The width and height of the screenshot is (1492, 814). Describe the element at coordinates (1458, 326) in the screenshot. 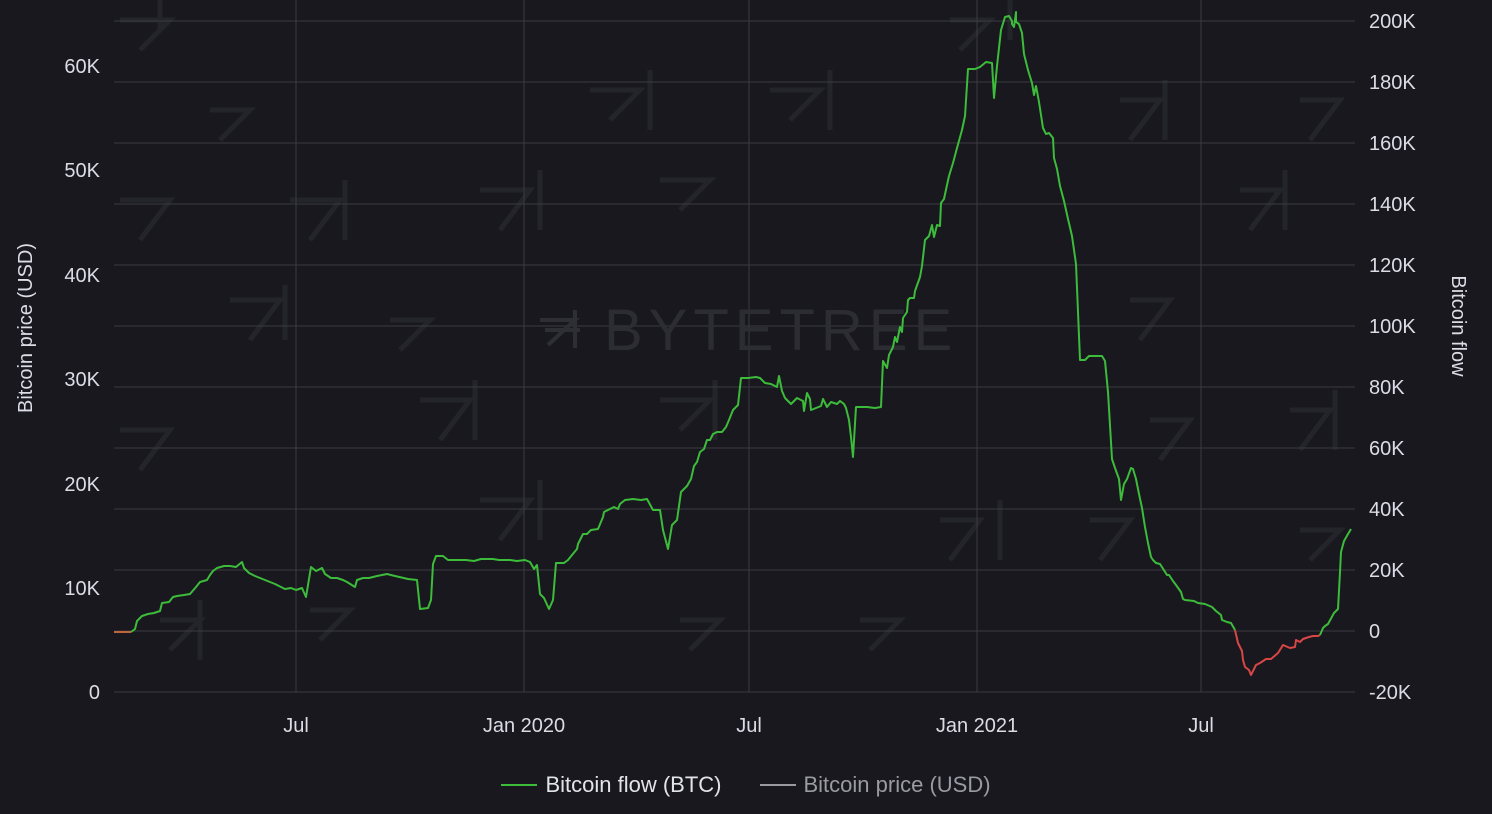

I see `right-axis-title: Bitcoin flow` at that location.